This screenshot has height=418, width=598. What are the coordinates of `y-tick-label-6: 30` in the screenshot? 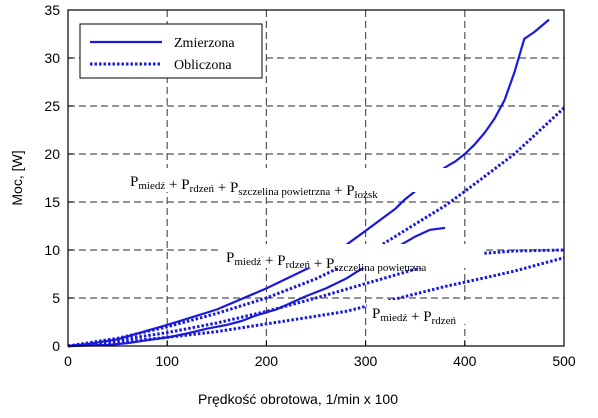 It's located at (52, 58).